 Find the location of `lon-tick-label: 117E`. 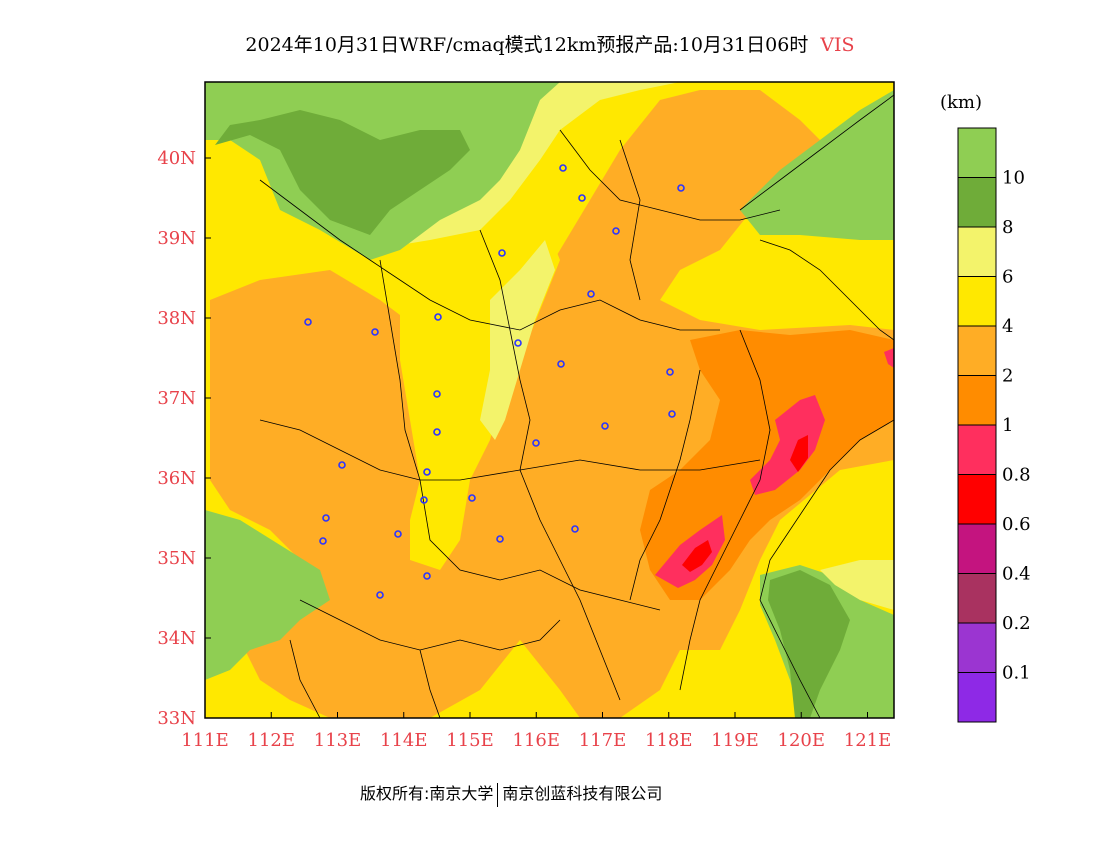

lon-tick-label: 117E is located at coordinates (603, 740).